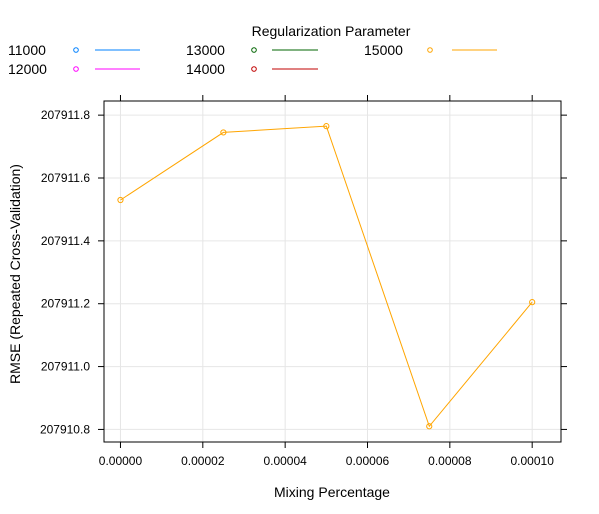 This screenshot has height=514, width=599. What do you see at coordinates (65, 115) in the screenshot?
I see `y-tick-label: 207911.8` at bounding box center [65, 115].